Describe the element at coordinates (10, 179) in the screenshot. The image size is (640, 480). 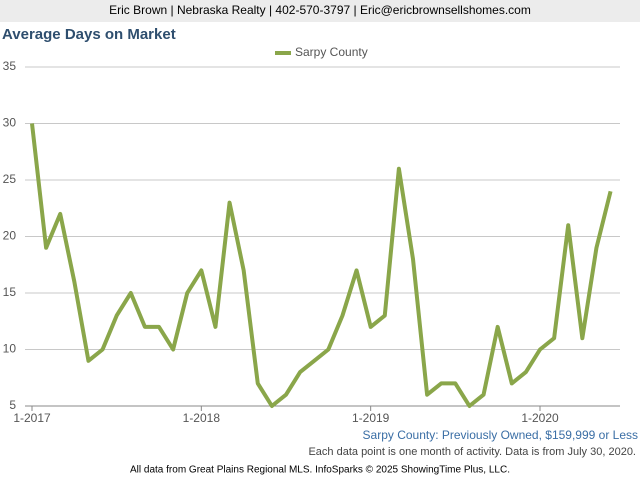
I see `y-tick-label: 25` at that location.